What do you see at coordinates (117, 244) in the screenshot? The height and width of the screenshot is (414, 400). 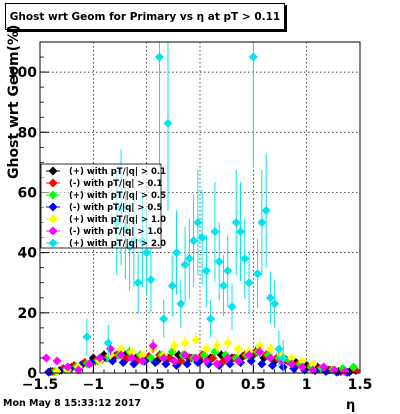 I see `legend-label: (+) with pT/|q| > 2.0` at bounding box center [117, 244].